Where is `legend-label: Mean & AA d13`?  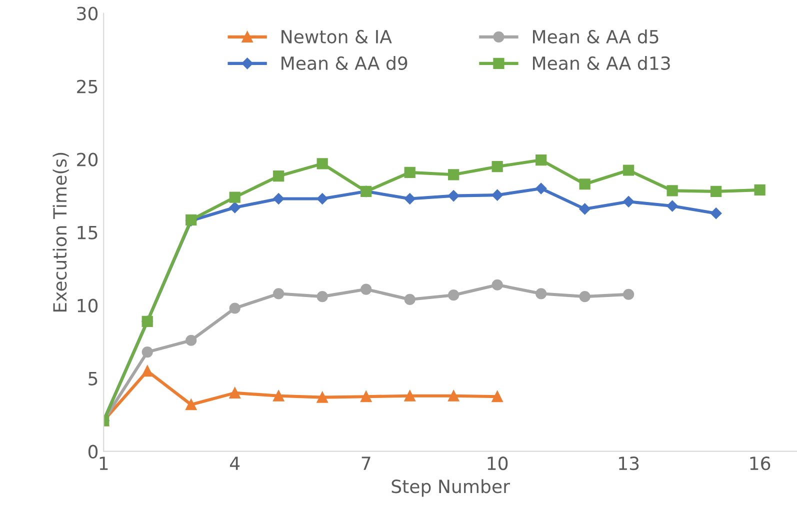
legend-label: Mean & AA d13 is located at coordinates (601, 63).